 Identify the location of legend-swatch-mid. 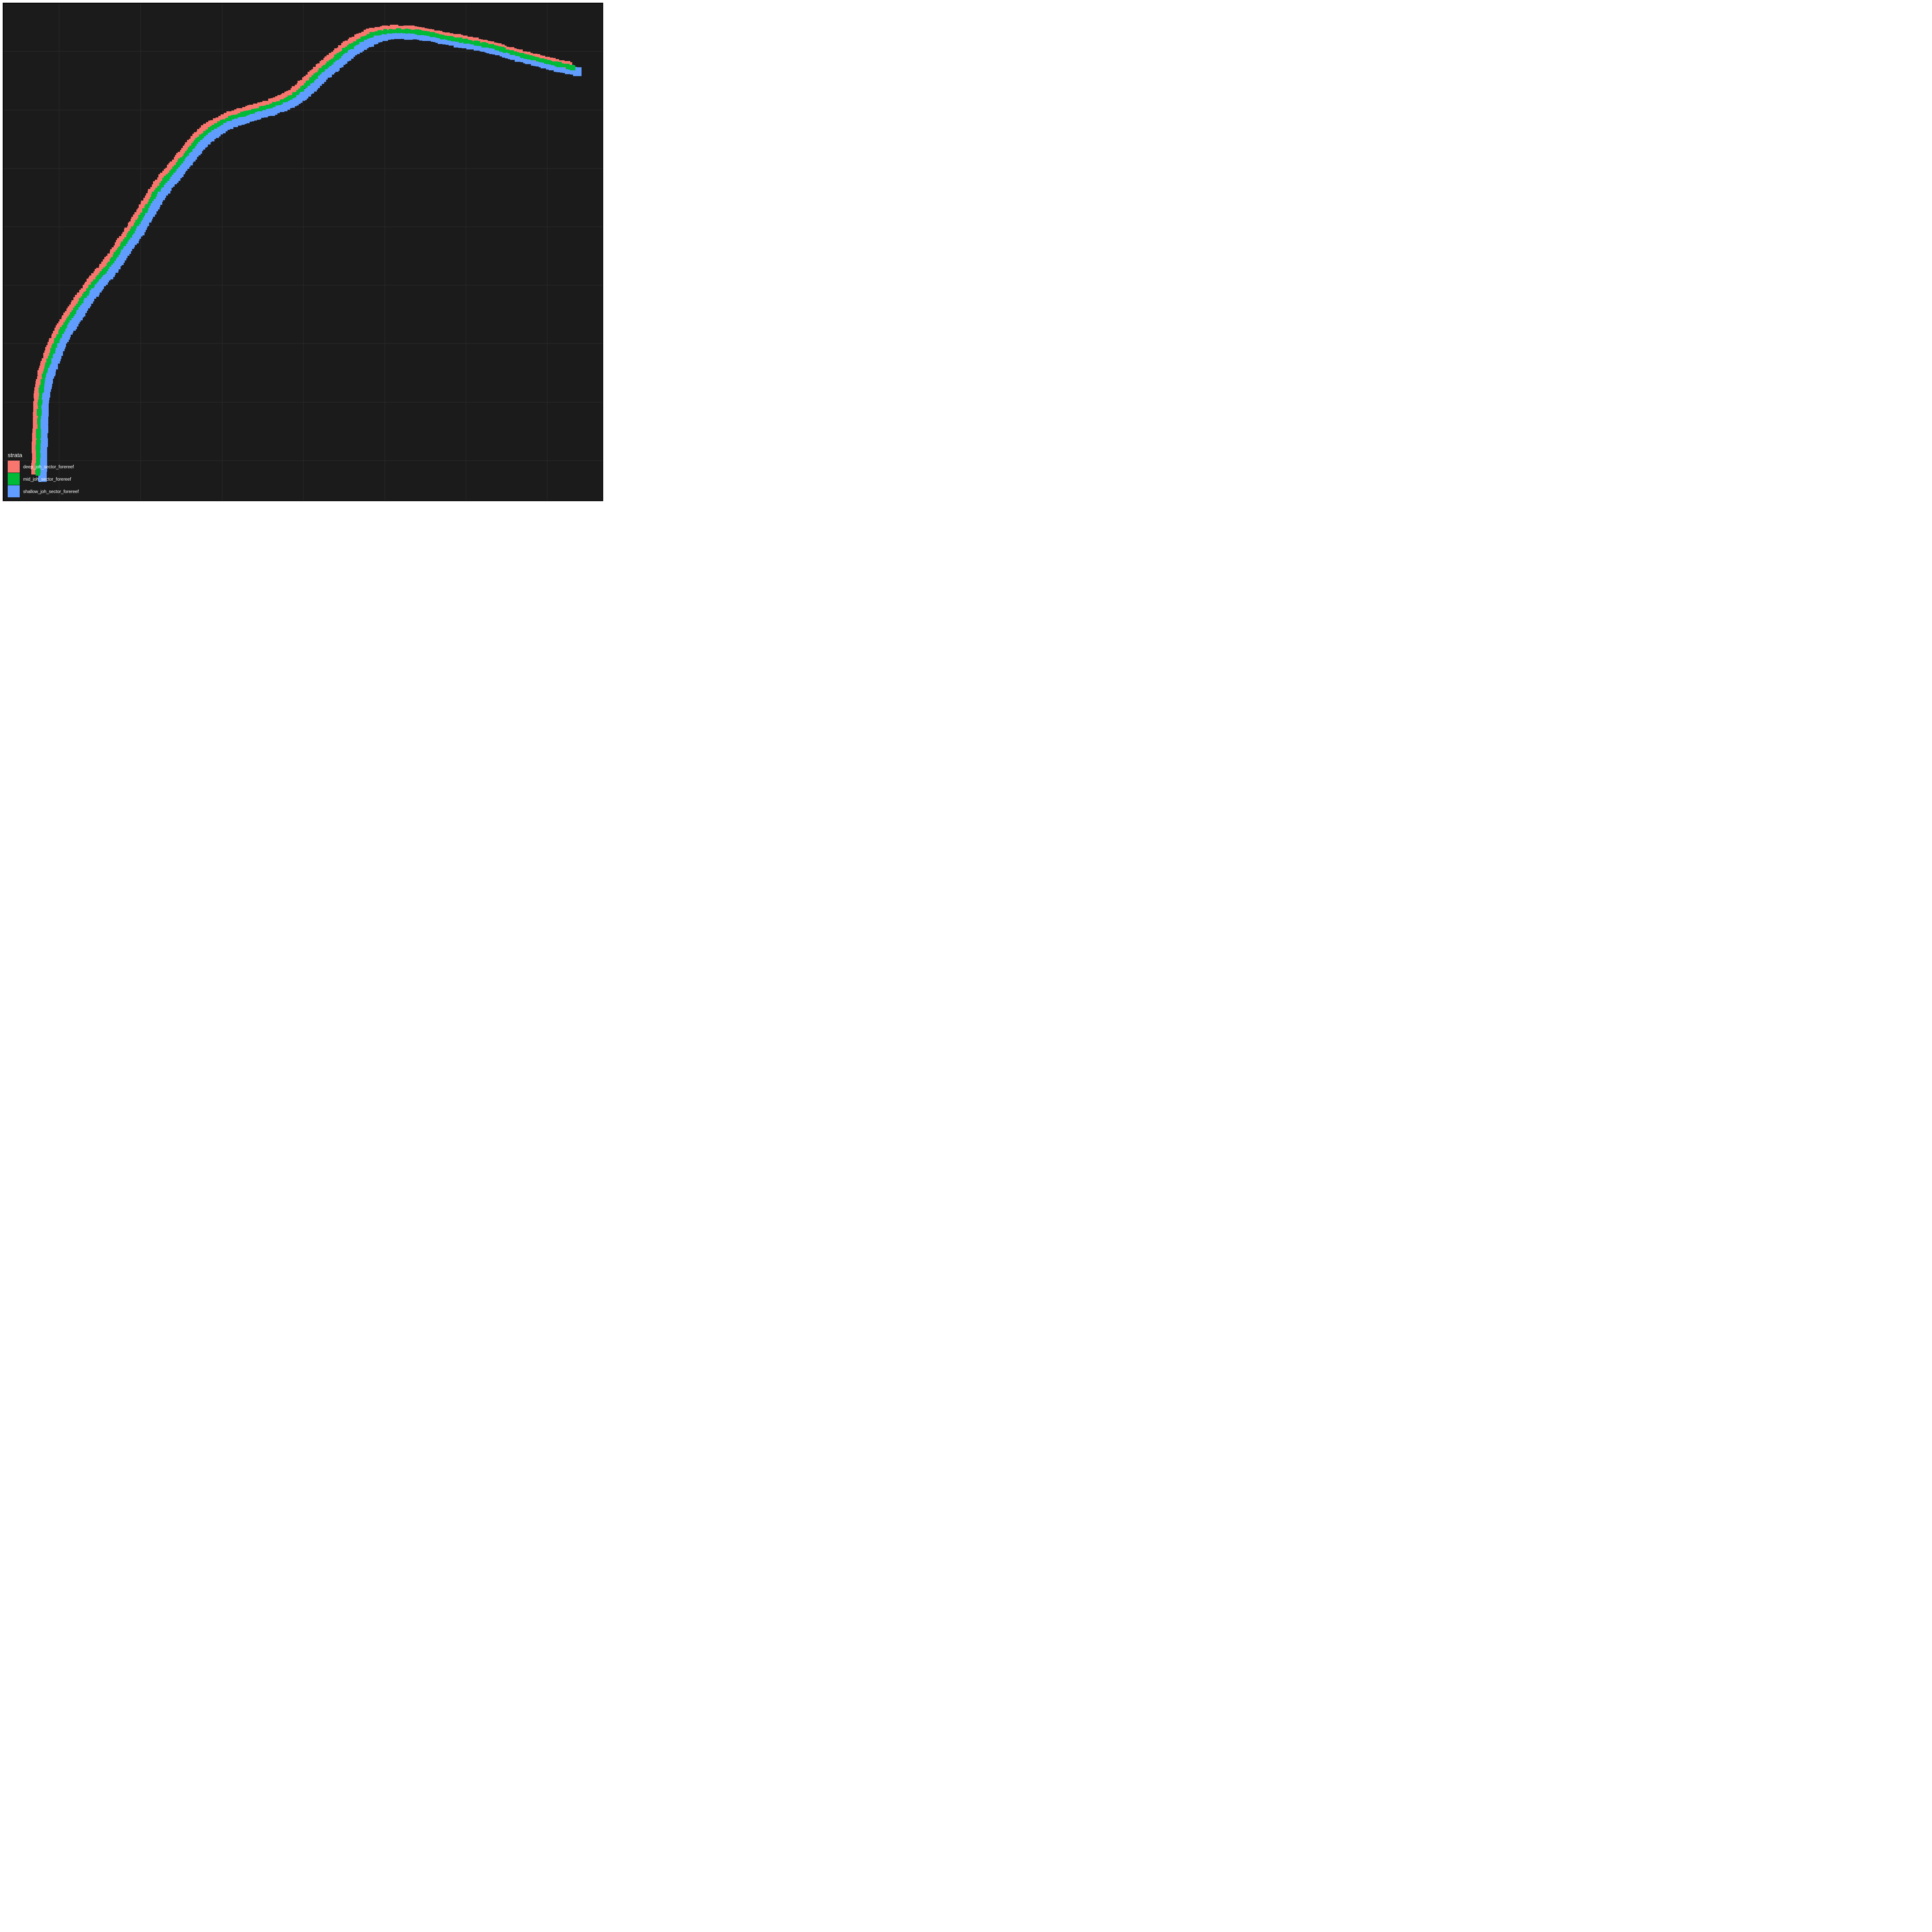
(14, 479).